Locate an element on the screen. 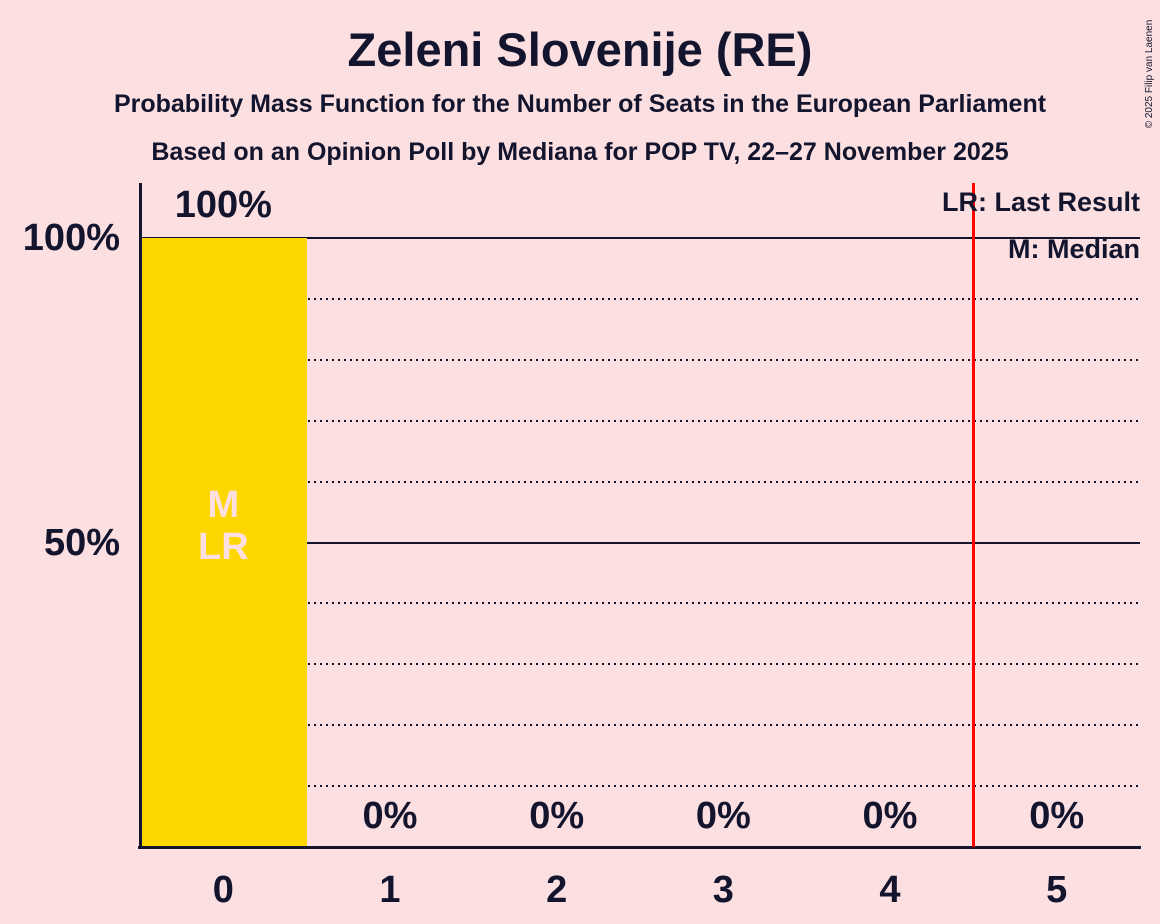 The width and height of the screenshot is (1160, 924). y-axis-label-50: 50% is located at coordinates (81, 542).